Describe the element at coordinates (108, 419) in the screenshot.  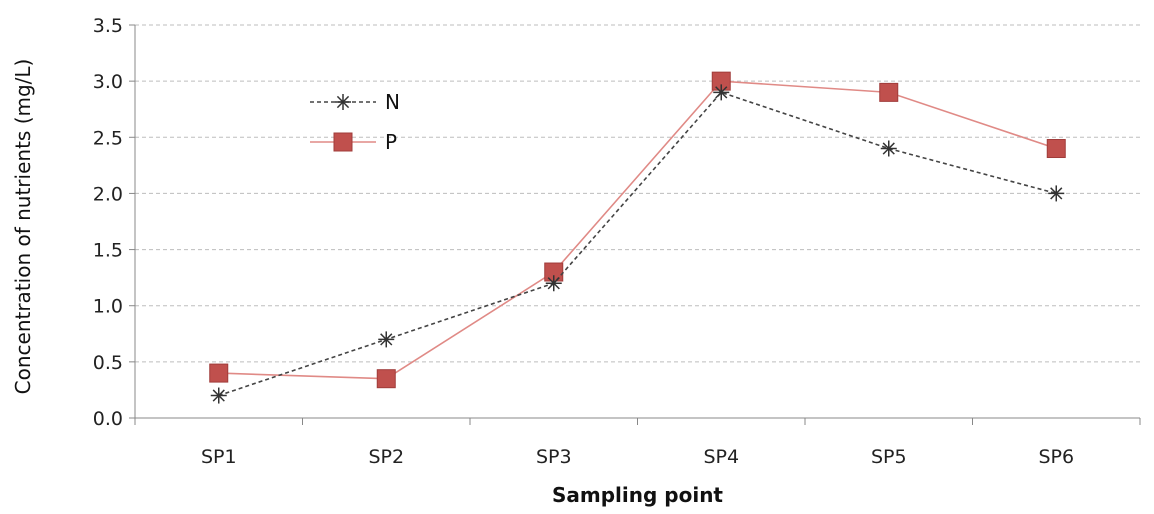
I see `y-tick-label: 0.0` at that location.